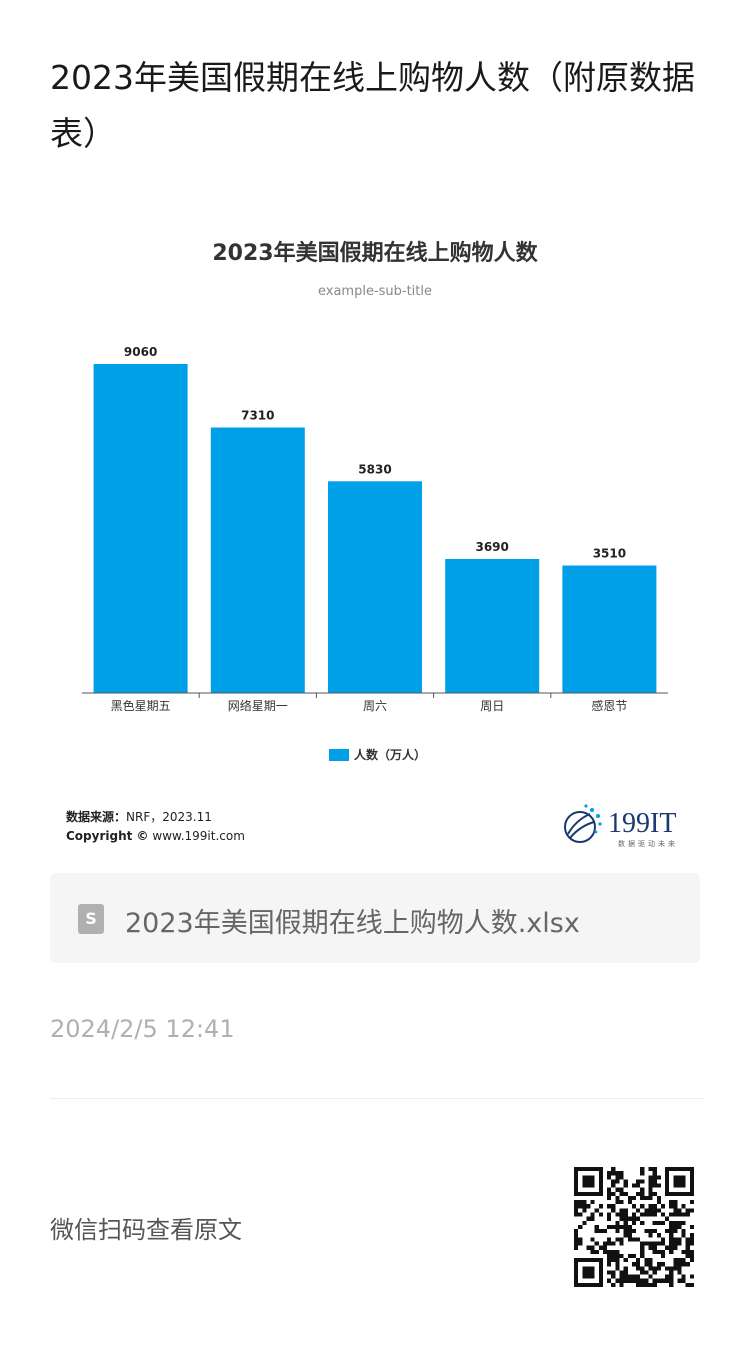  I want to click on legend-swatch, so click(339, 755).